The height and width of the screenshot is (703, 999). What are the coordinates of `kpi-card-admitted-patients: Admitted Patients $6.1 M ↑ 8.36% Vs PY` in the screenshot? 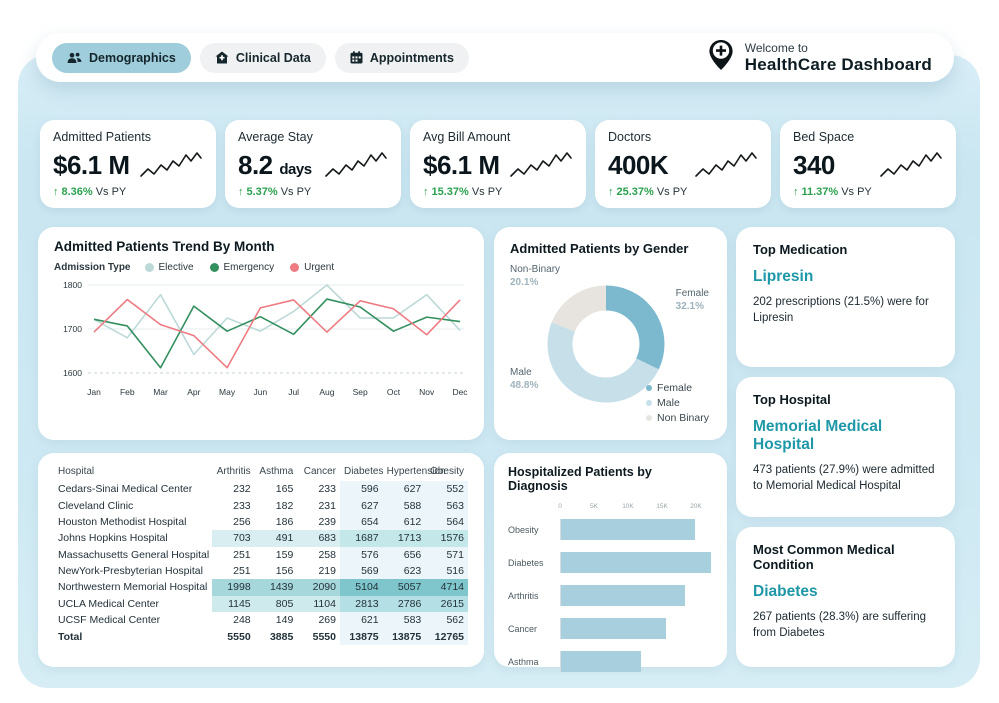 It's located at (128, 164).